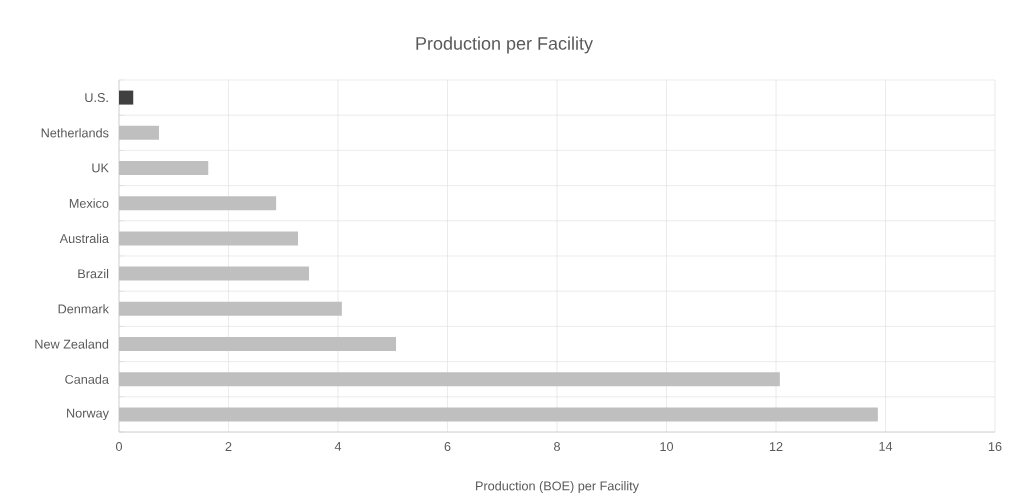  I want to click on x-tick-label: 4, so click(338, 446).